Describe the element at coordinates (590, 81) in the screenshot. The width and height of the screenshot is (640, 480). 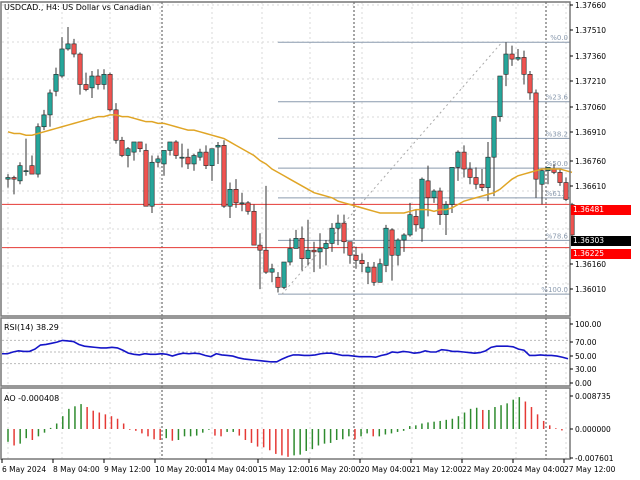
I see `price-tick-label: 1.37210` at that location.